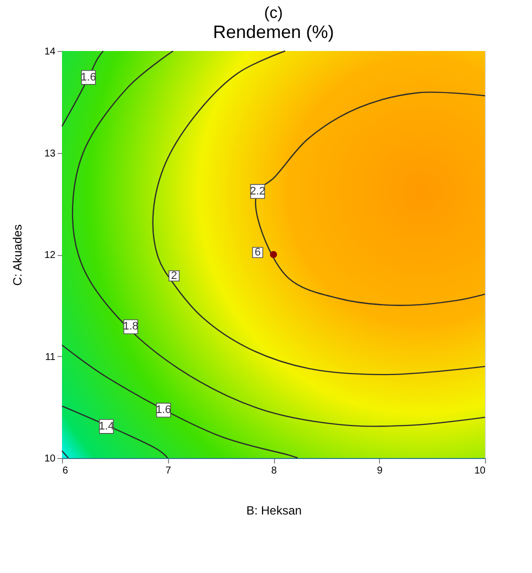 Image resolution: width=532 pixels, height=573 pixels. I want to click on y-tick-label: 10, so click(50, 459).